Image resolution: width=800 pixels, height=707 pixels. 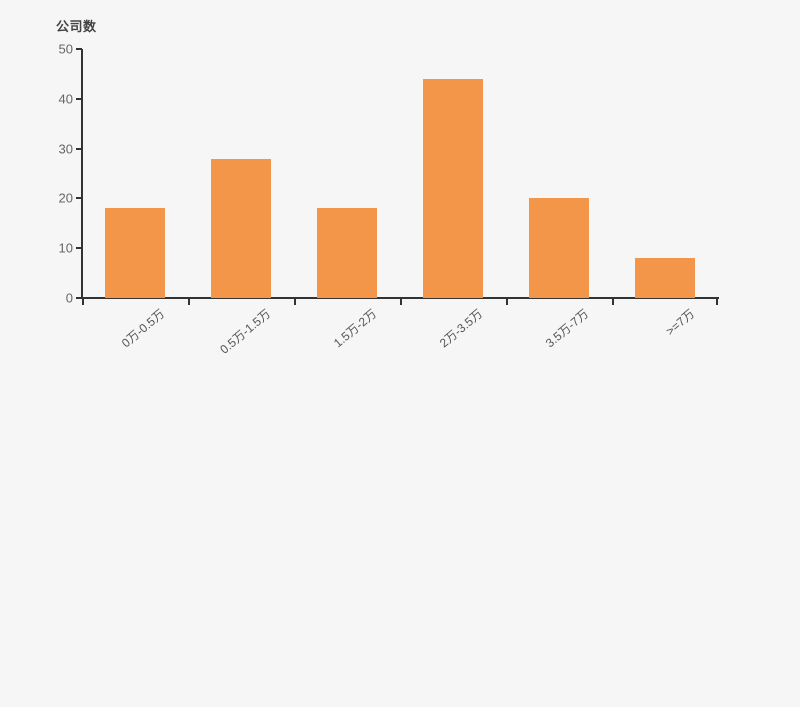 I want to click on y-axis-label: 10, so click(x=65, y=248).